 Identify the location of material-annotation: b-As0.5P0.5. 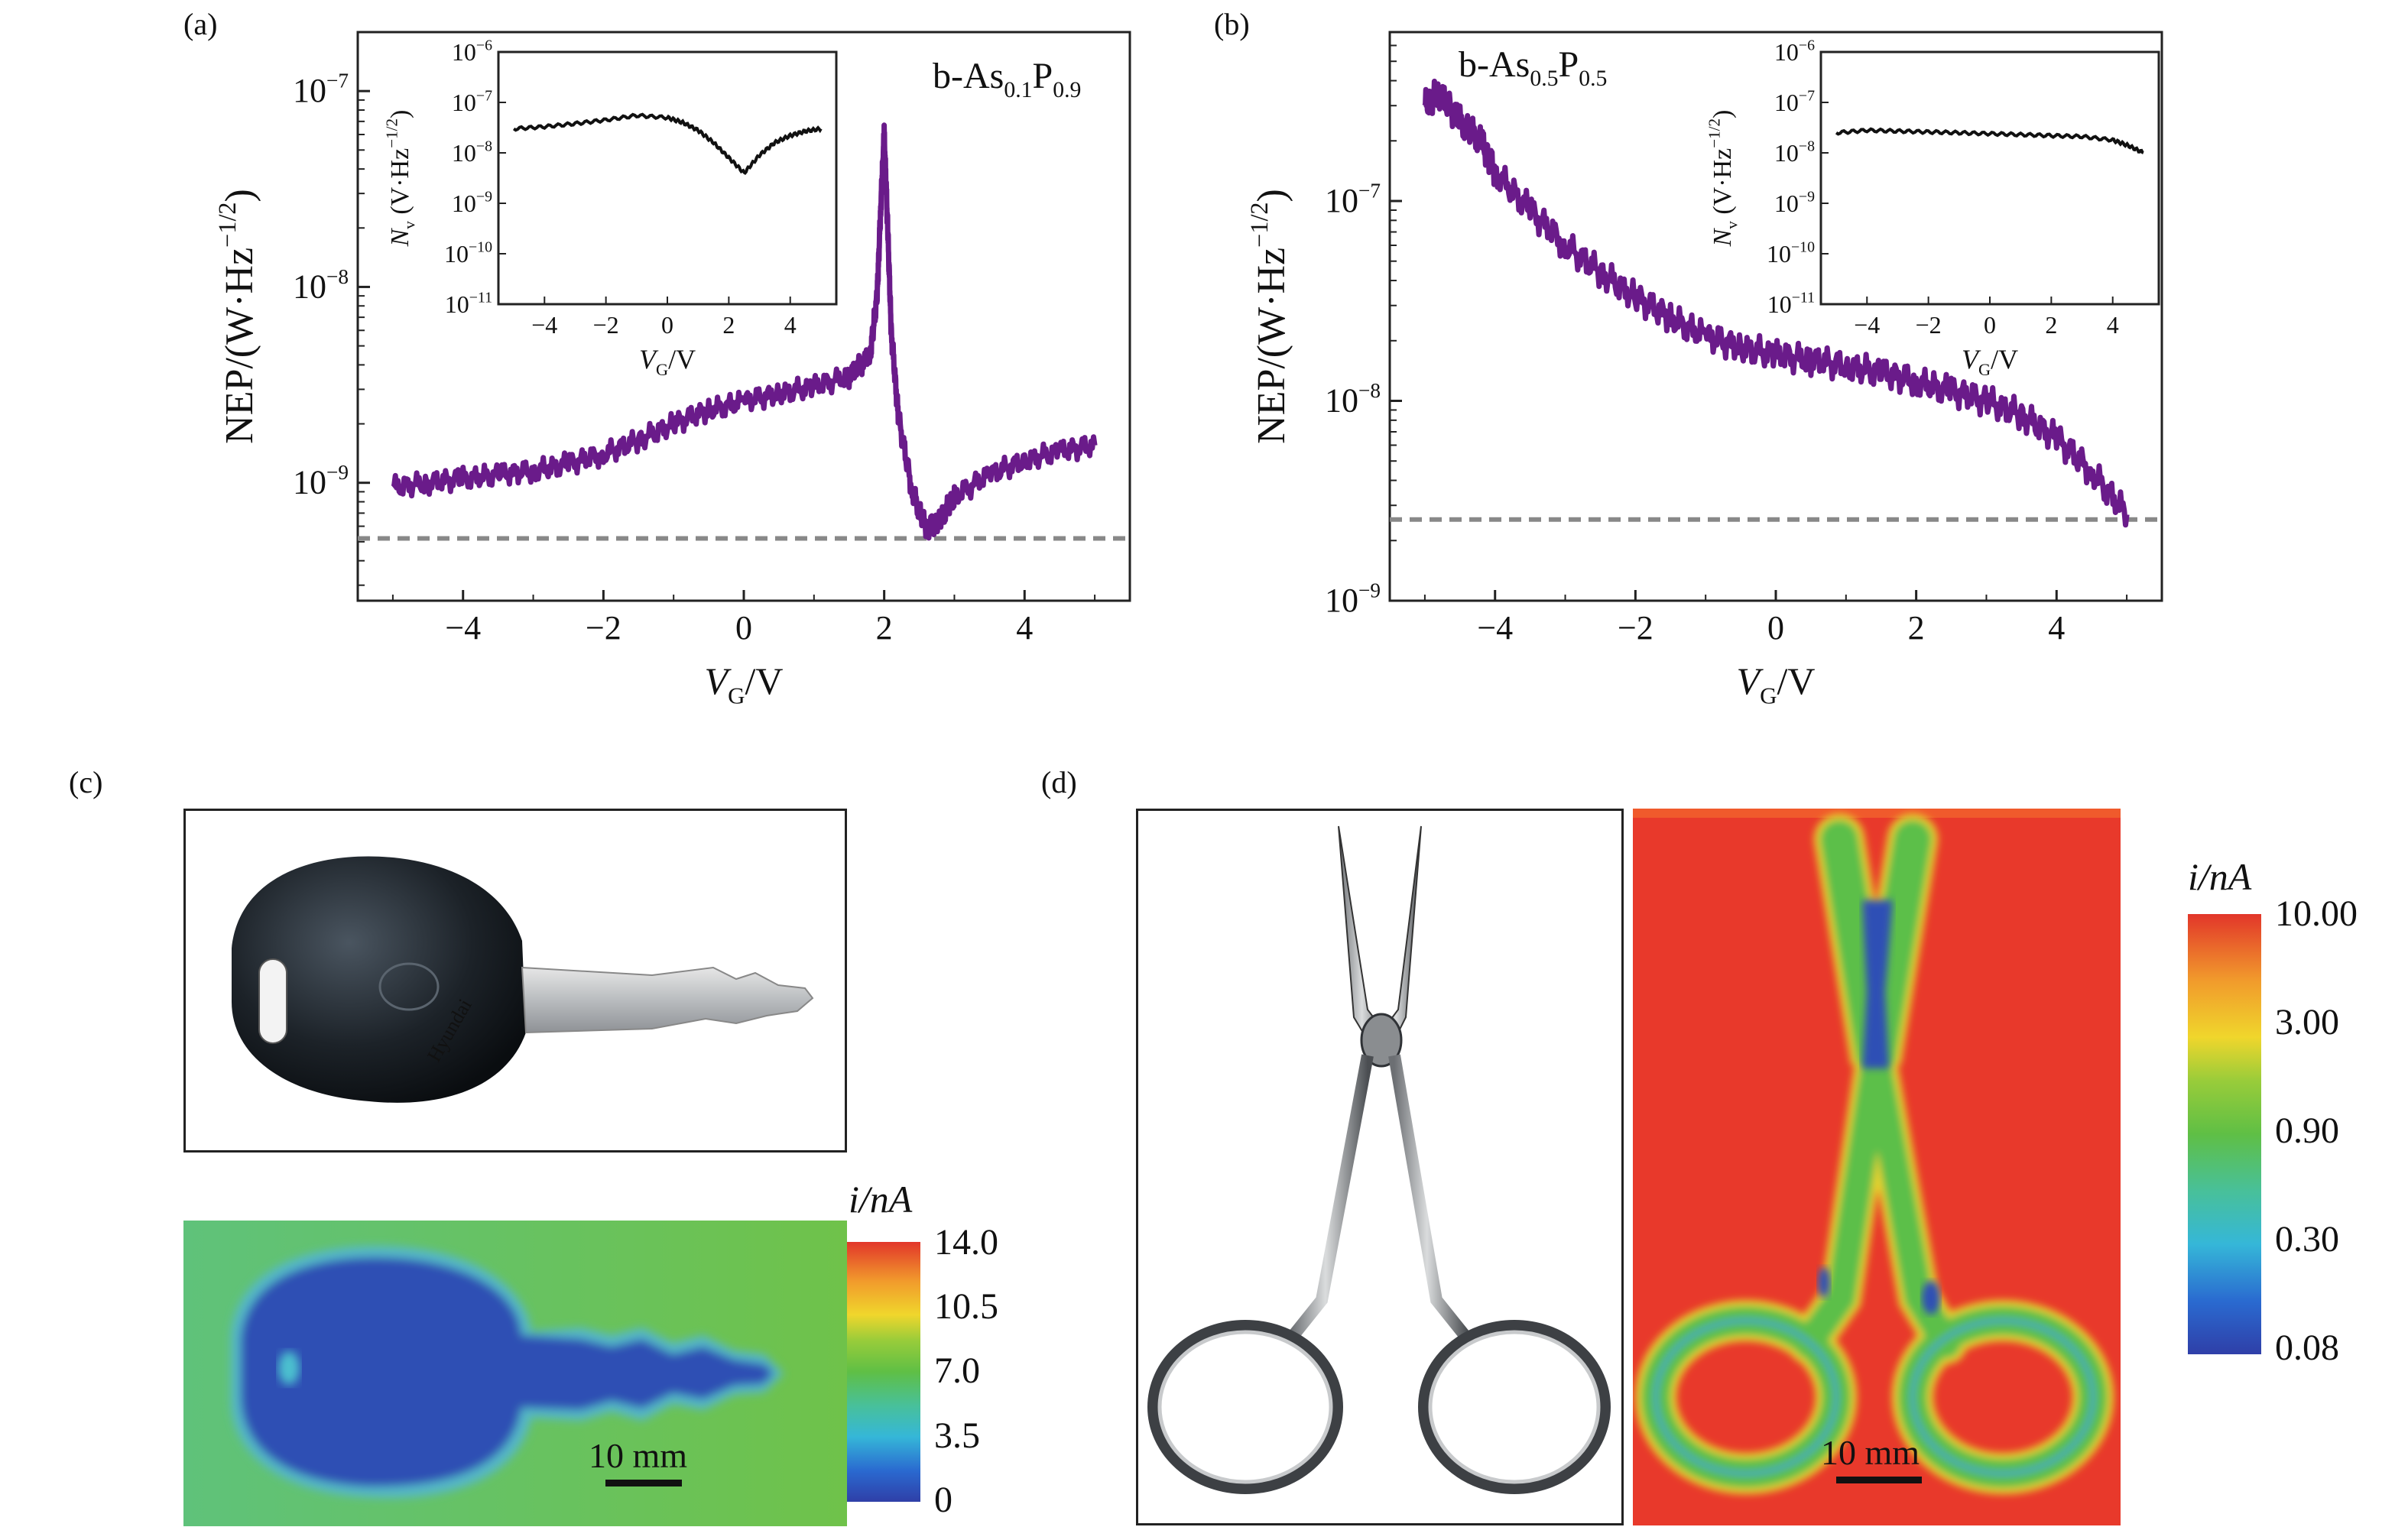
(1533, 68).